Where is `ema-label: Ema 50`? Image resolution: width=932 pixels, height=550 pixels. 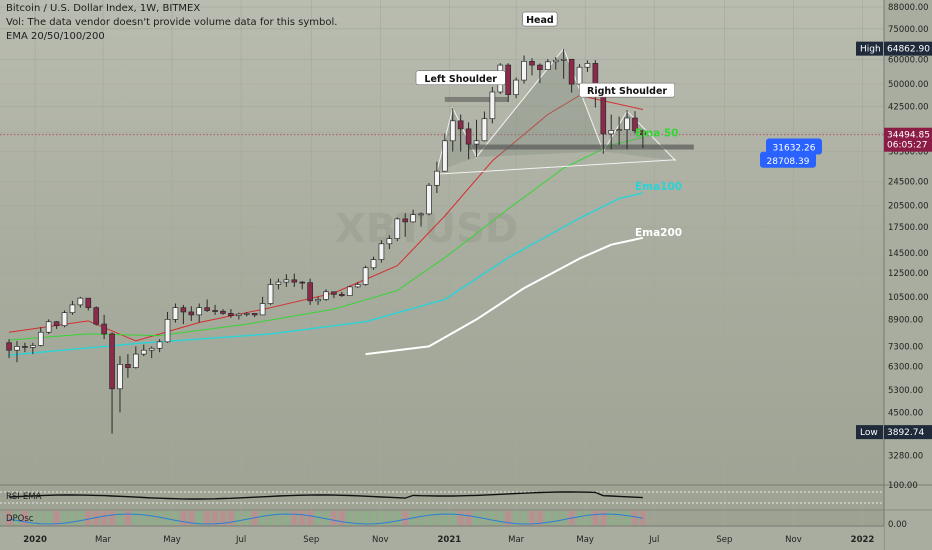 ema-label: Ema 50 is located at coordinates (656, 134).